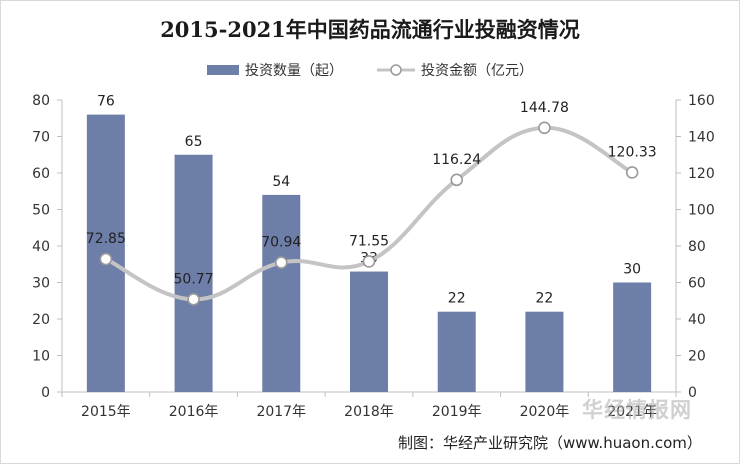 Image resolution: width=740 pixels, height=464 pixels. Describe the element at coordinates (369, 412) in the screenshot. I see `x-tick-label: 2018年` at that location.